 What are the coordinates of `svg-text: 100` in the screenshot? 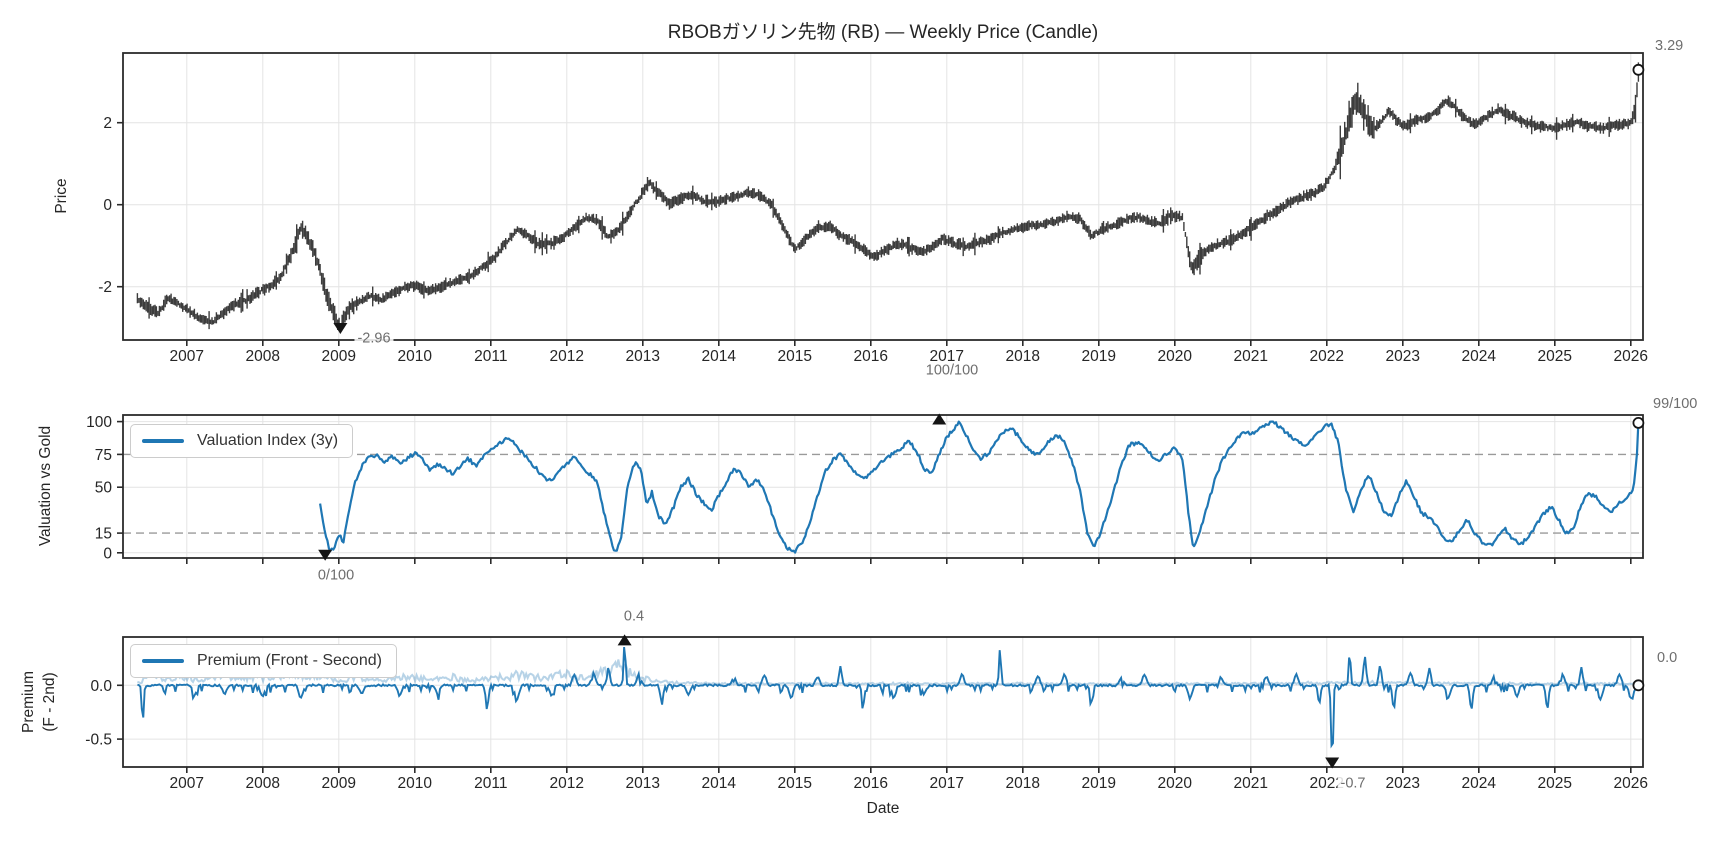 It's located at (99, 422).